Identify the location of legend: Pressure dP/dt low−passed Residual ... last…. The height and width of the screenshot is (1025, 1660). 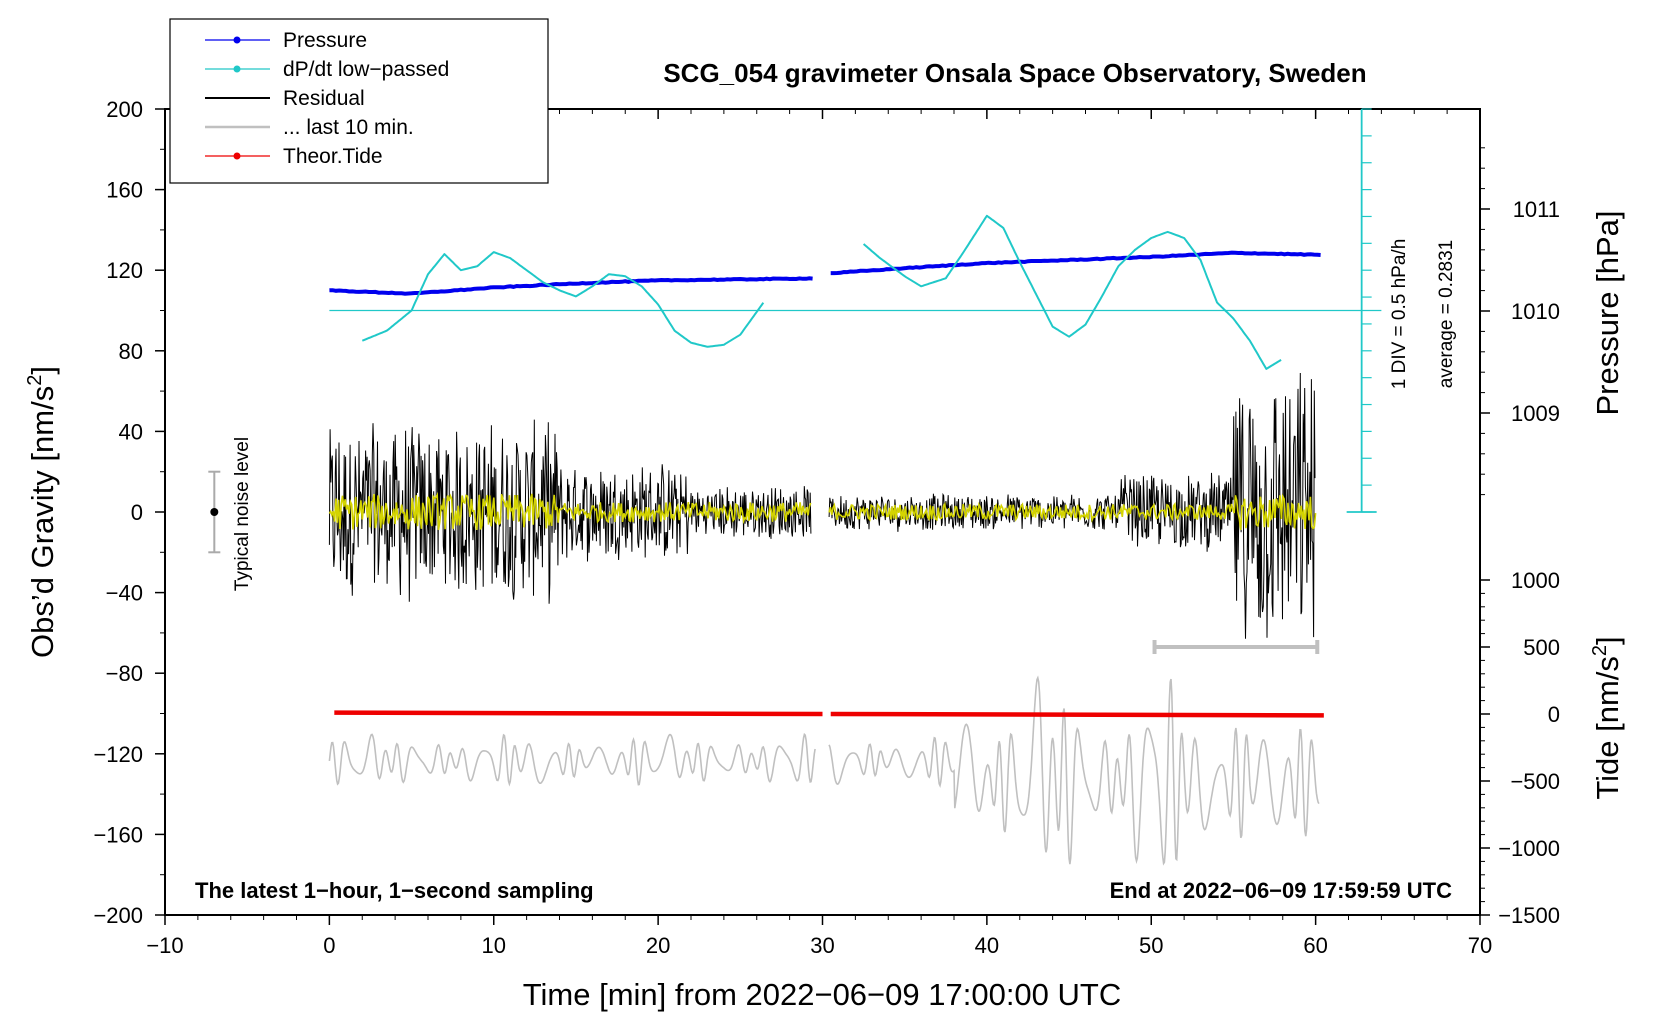
(359, 101).